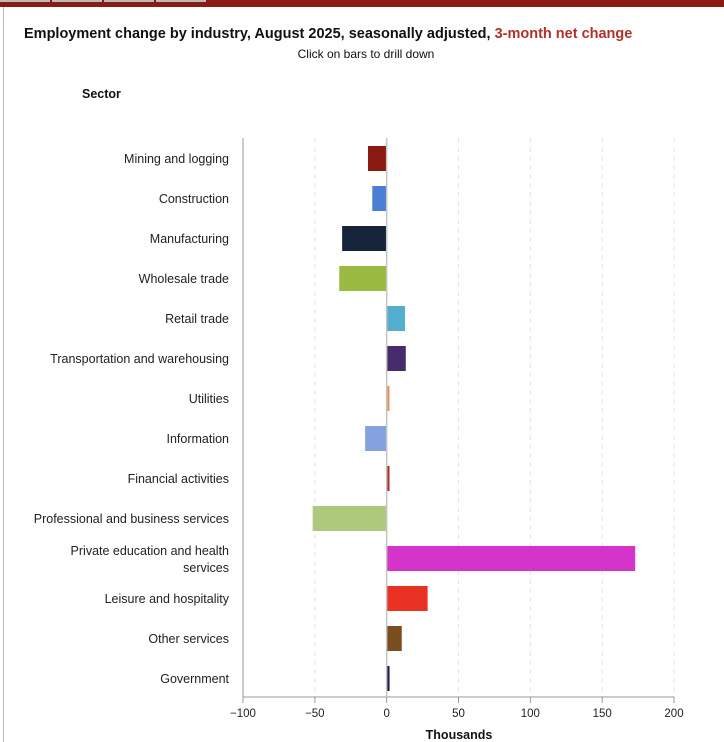  Describe the element at coordinates (3, 374) in the screenshot. I see `panel-border` at that location.